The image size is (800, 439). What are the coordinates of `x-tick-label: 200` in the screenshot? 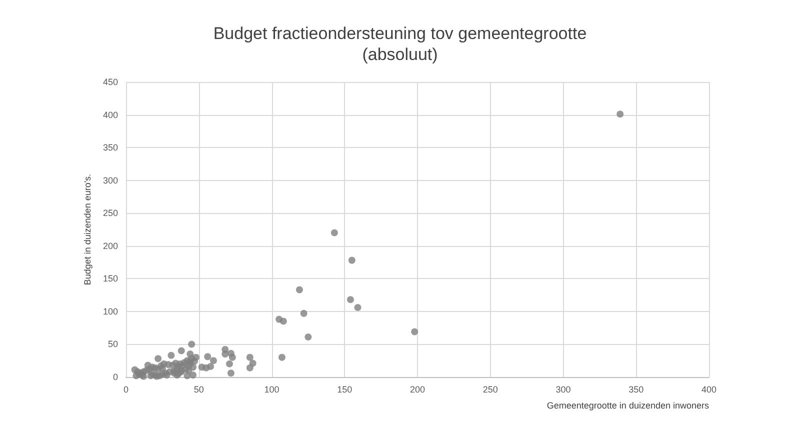 It's located at (418, 389).